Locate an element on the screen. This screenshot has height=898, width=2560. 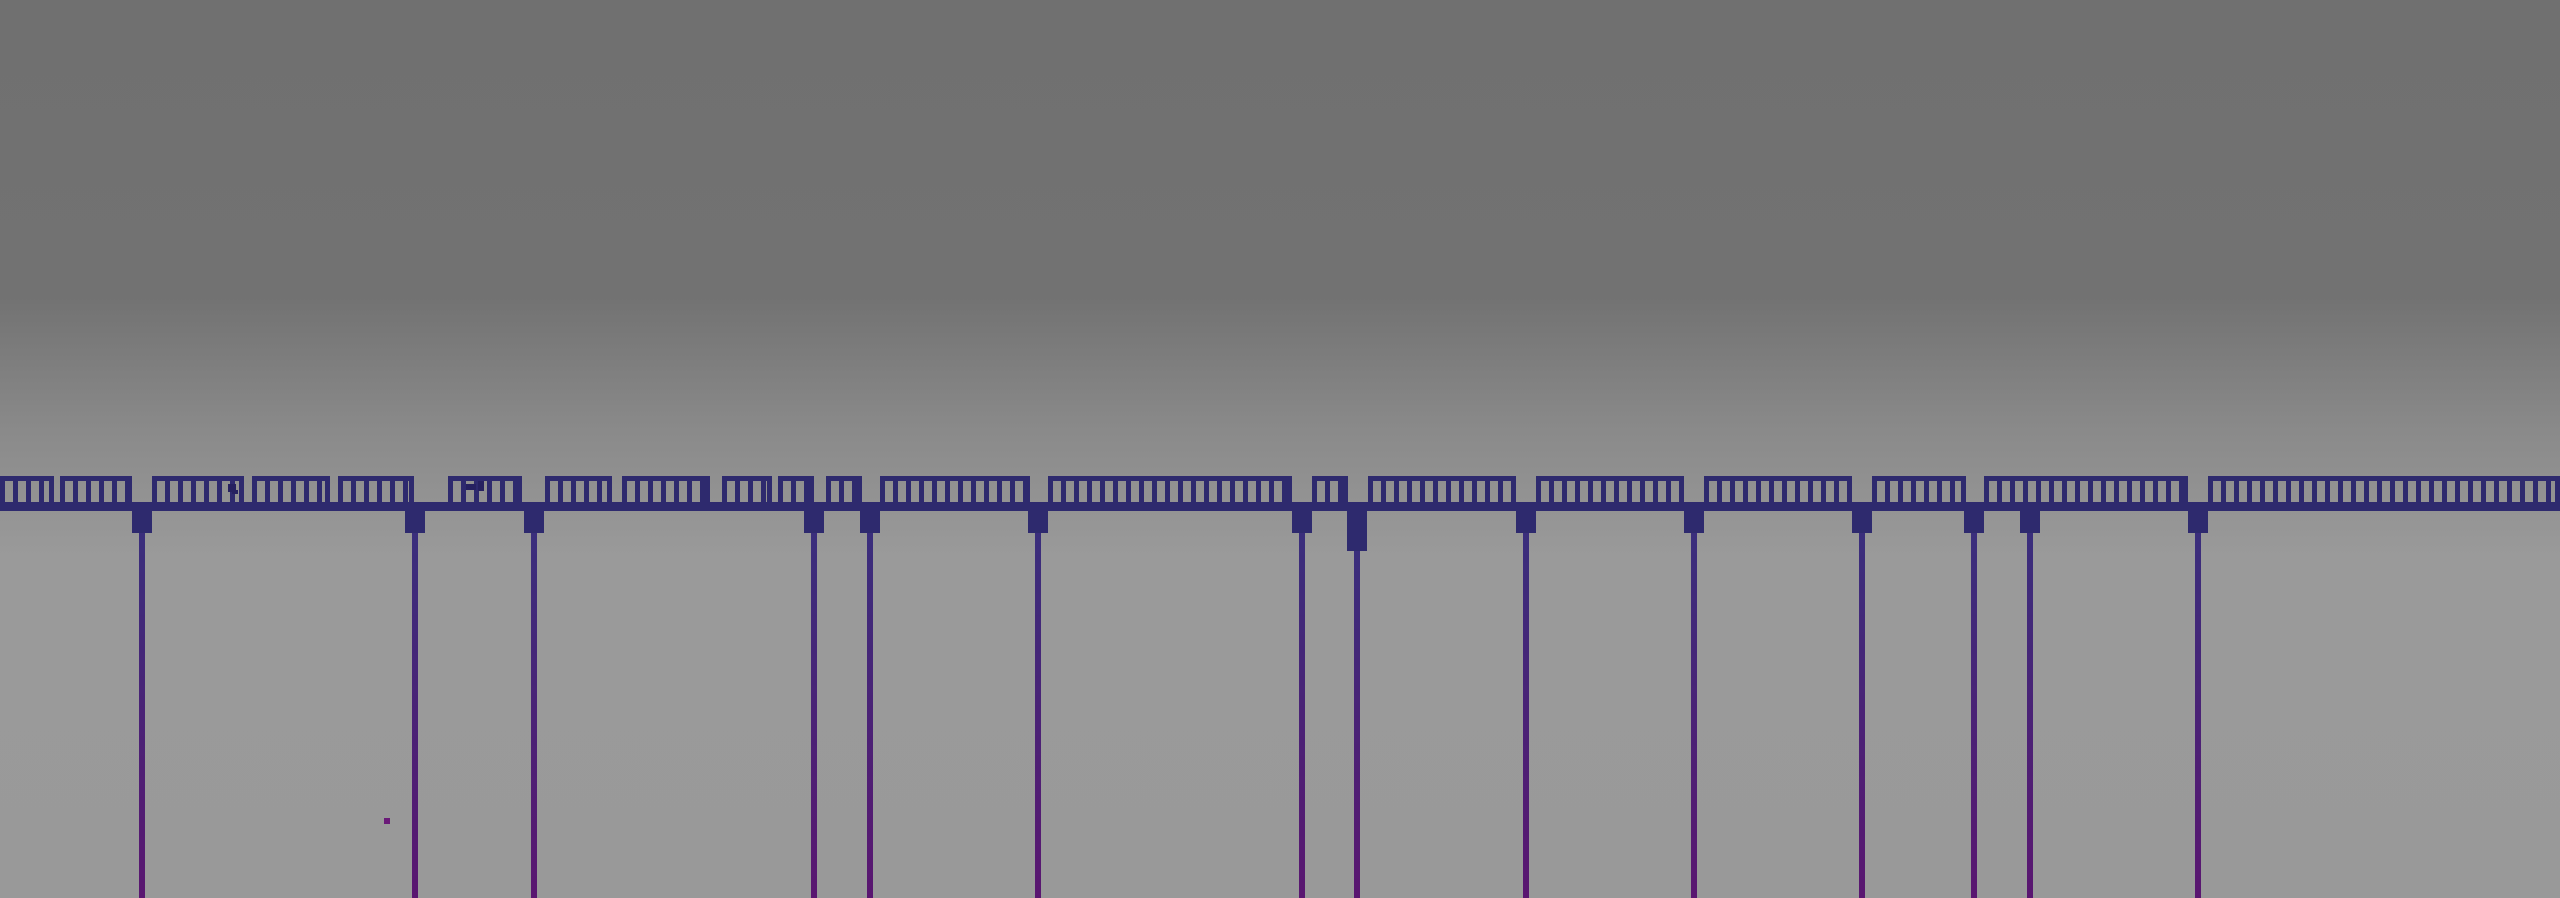
particle-square is located at coordinates (387, 821).